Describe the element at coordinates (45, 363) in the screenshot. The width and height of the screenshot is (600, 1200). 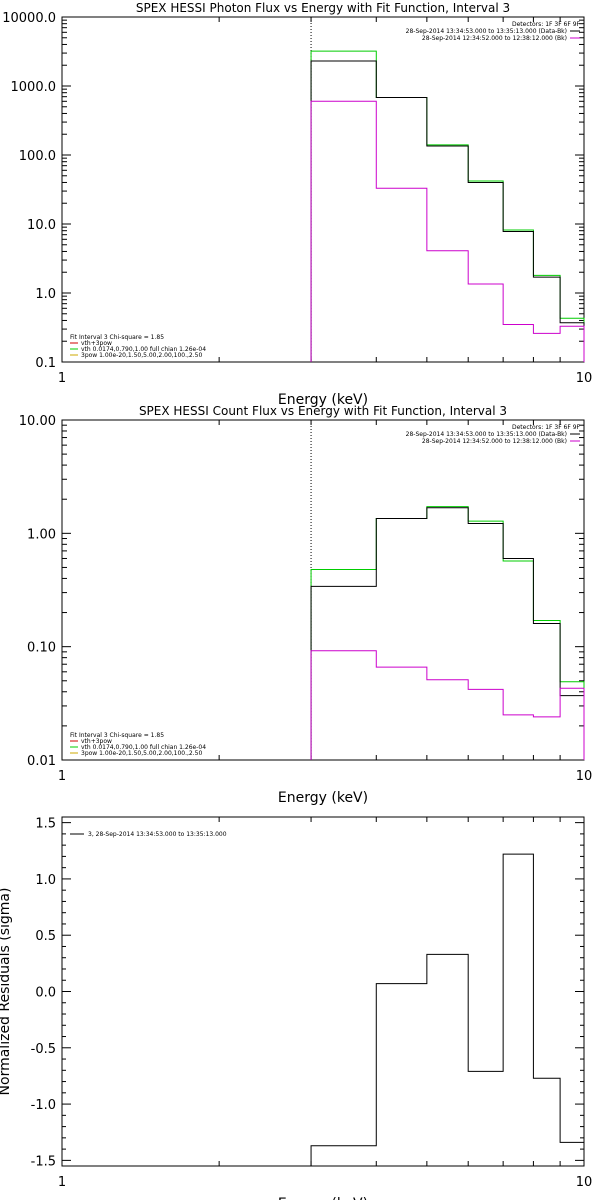
I see `y-tick-label: 0.1` at that location.